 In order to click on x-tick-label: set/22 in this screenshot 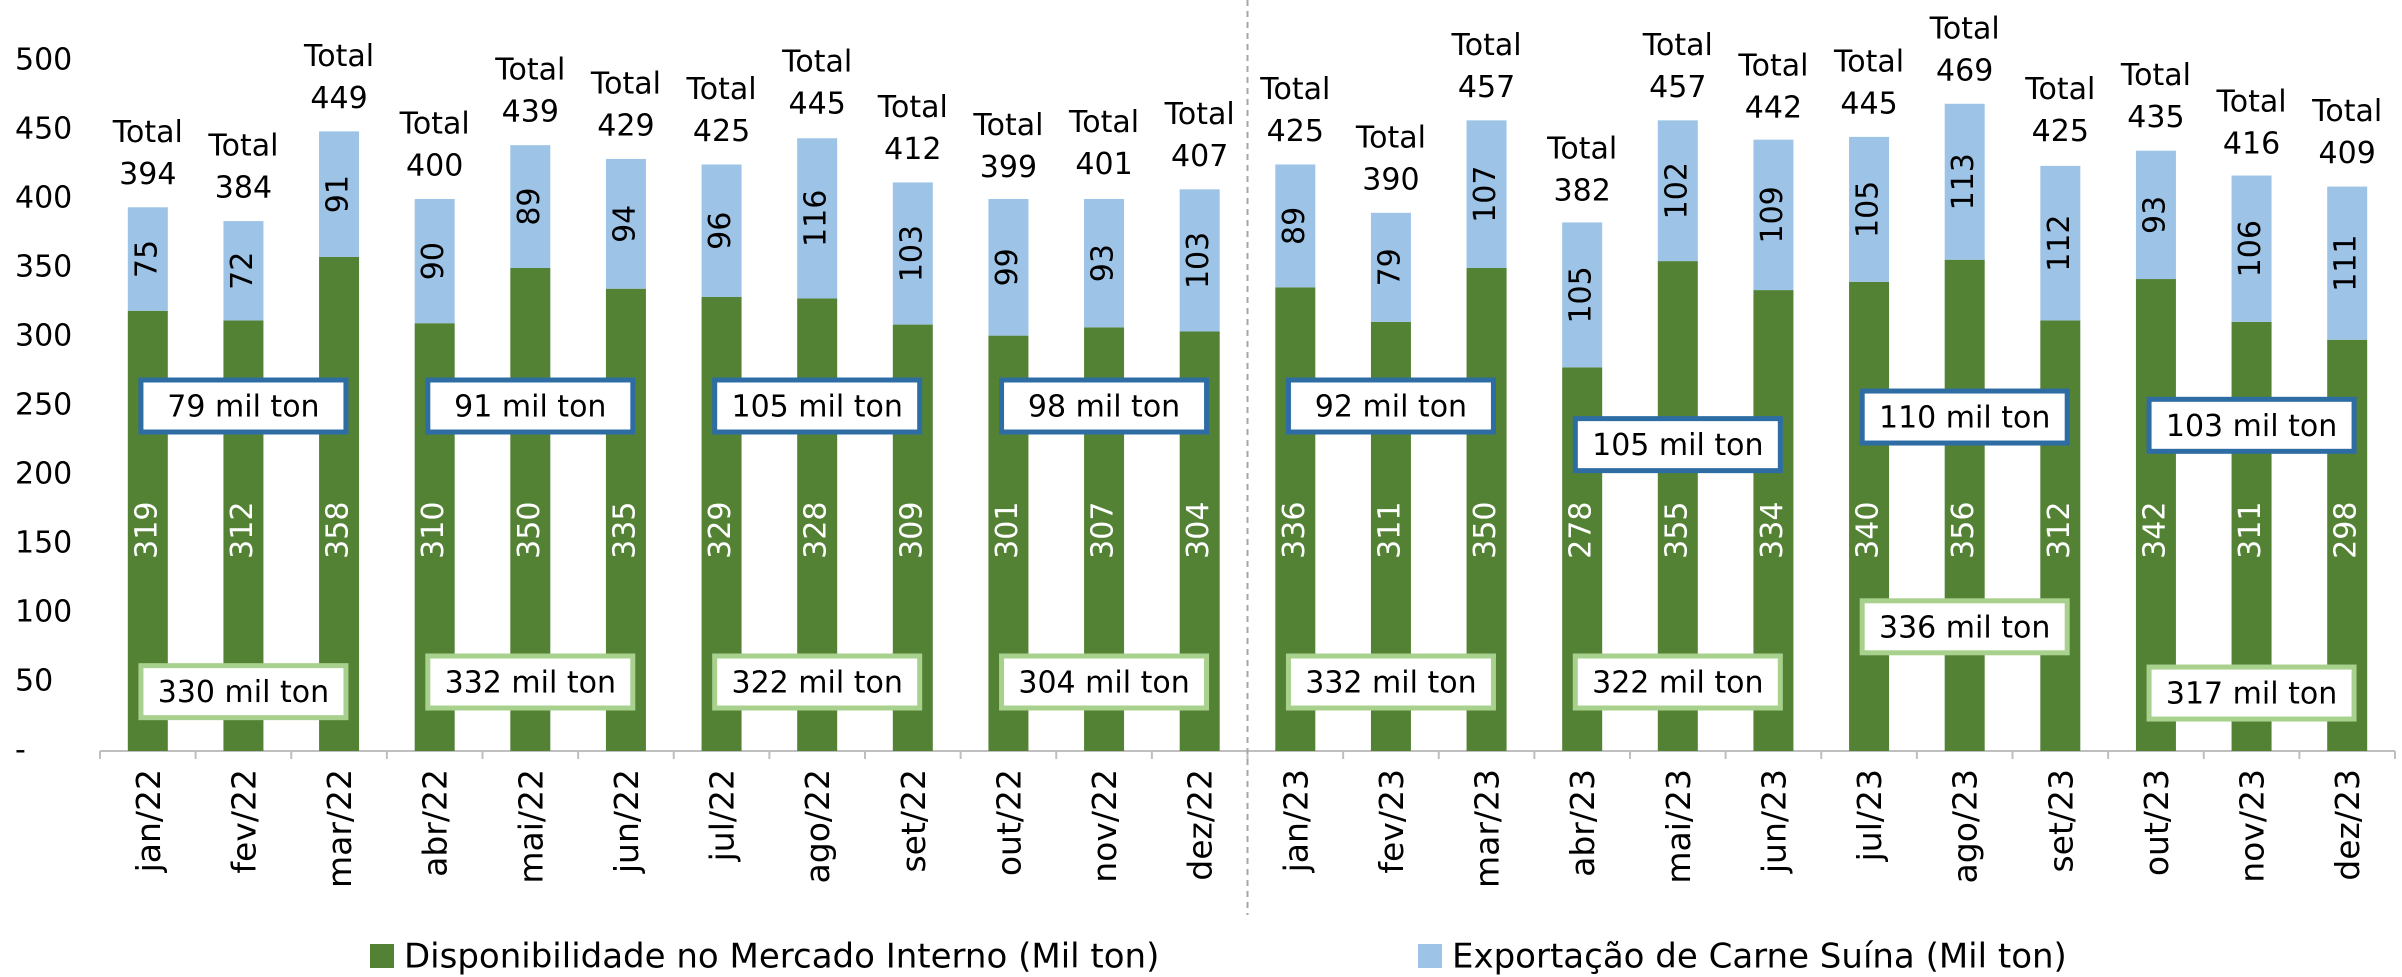, I will do `click(913, 821)`.